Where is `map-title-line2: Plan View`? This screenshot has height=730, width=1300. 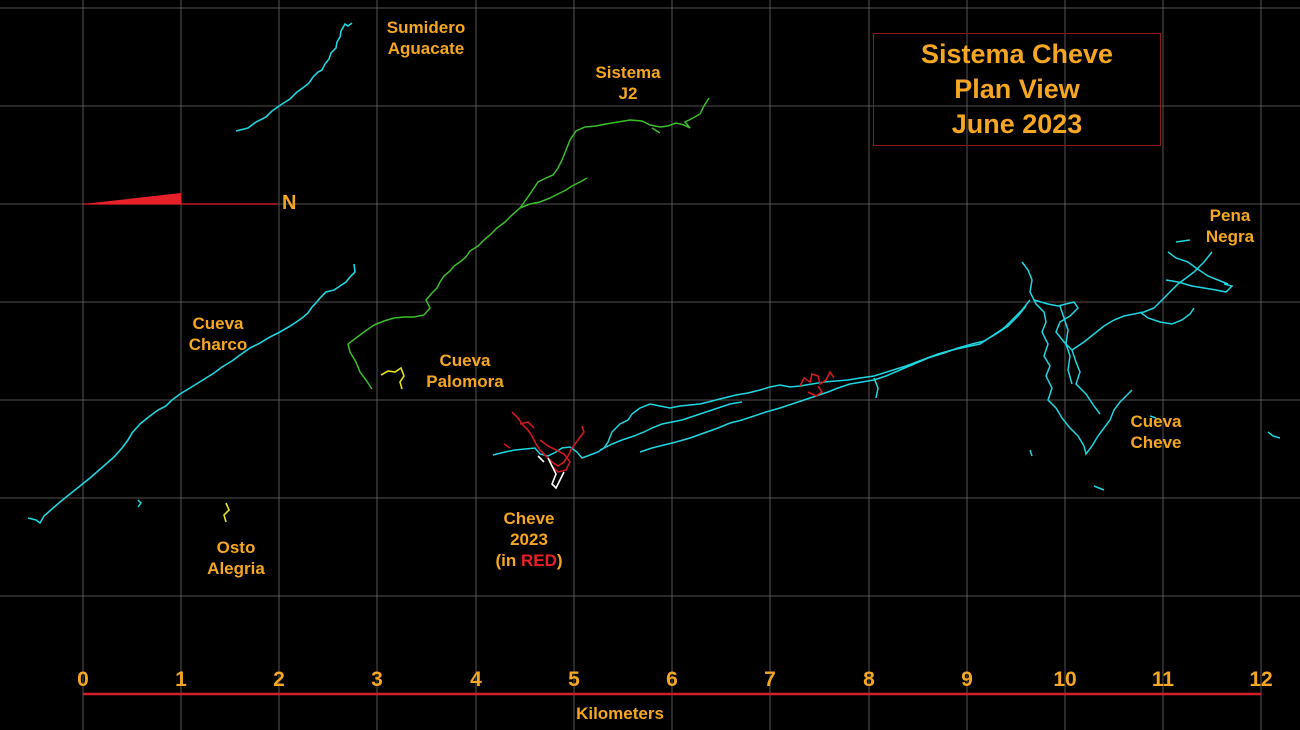
map-title-line2: Plan View is located at coordinates (1017, 89).